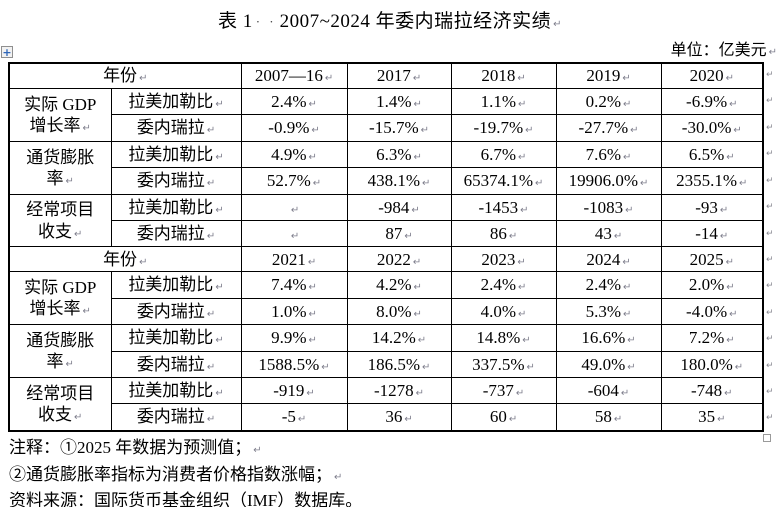 This screenshot has height=507, width=780. What do you see at coordinates (608, 364) in the screenshot?
I see `value-cell: 49.0% ↵` at bounding box center [608, 364].